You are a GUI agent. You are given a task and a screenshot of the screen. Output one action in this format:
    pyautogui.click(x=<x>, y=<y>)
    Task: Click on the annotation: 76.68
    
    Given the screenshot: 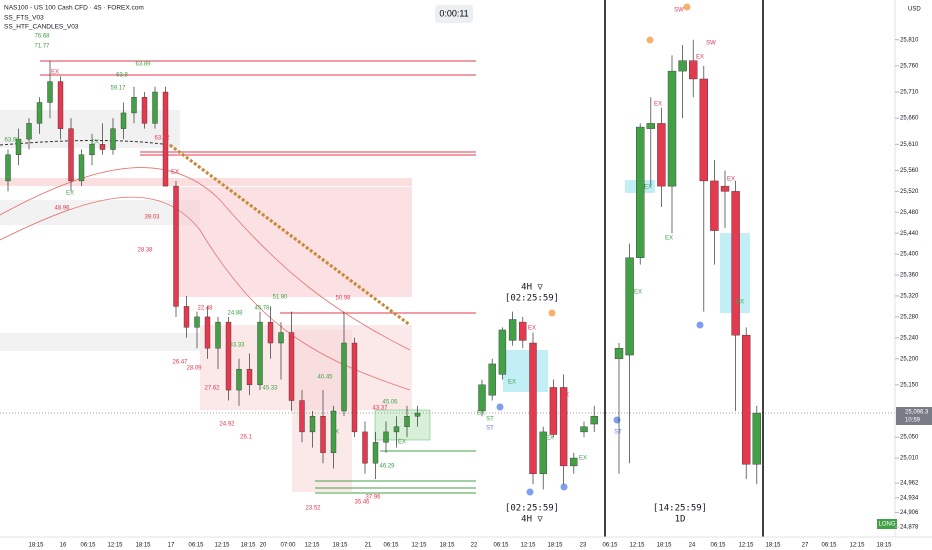 What is the action you would take?
    pyautogui.click(x=42, y=37)
    